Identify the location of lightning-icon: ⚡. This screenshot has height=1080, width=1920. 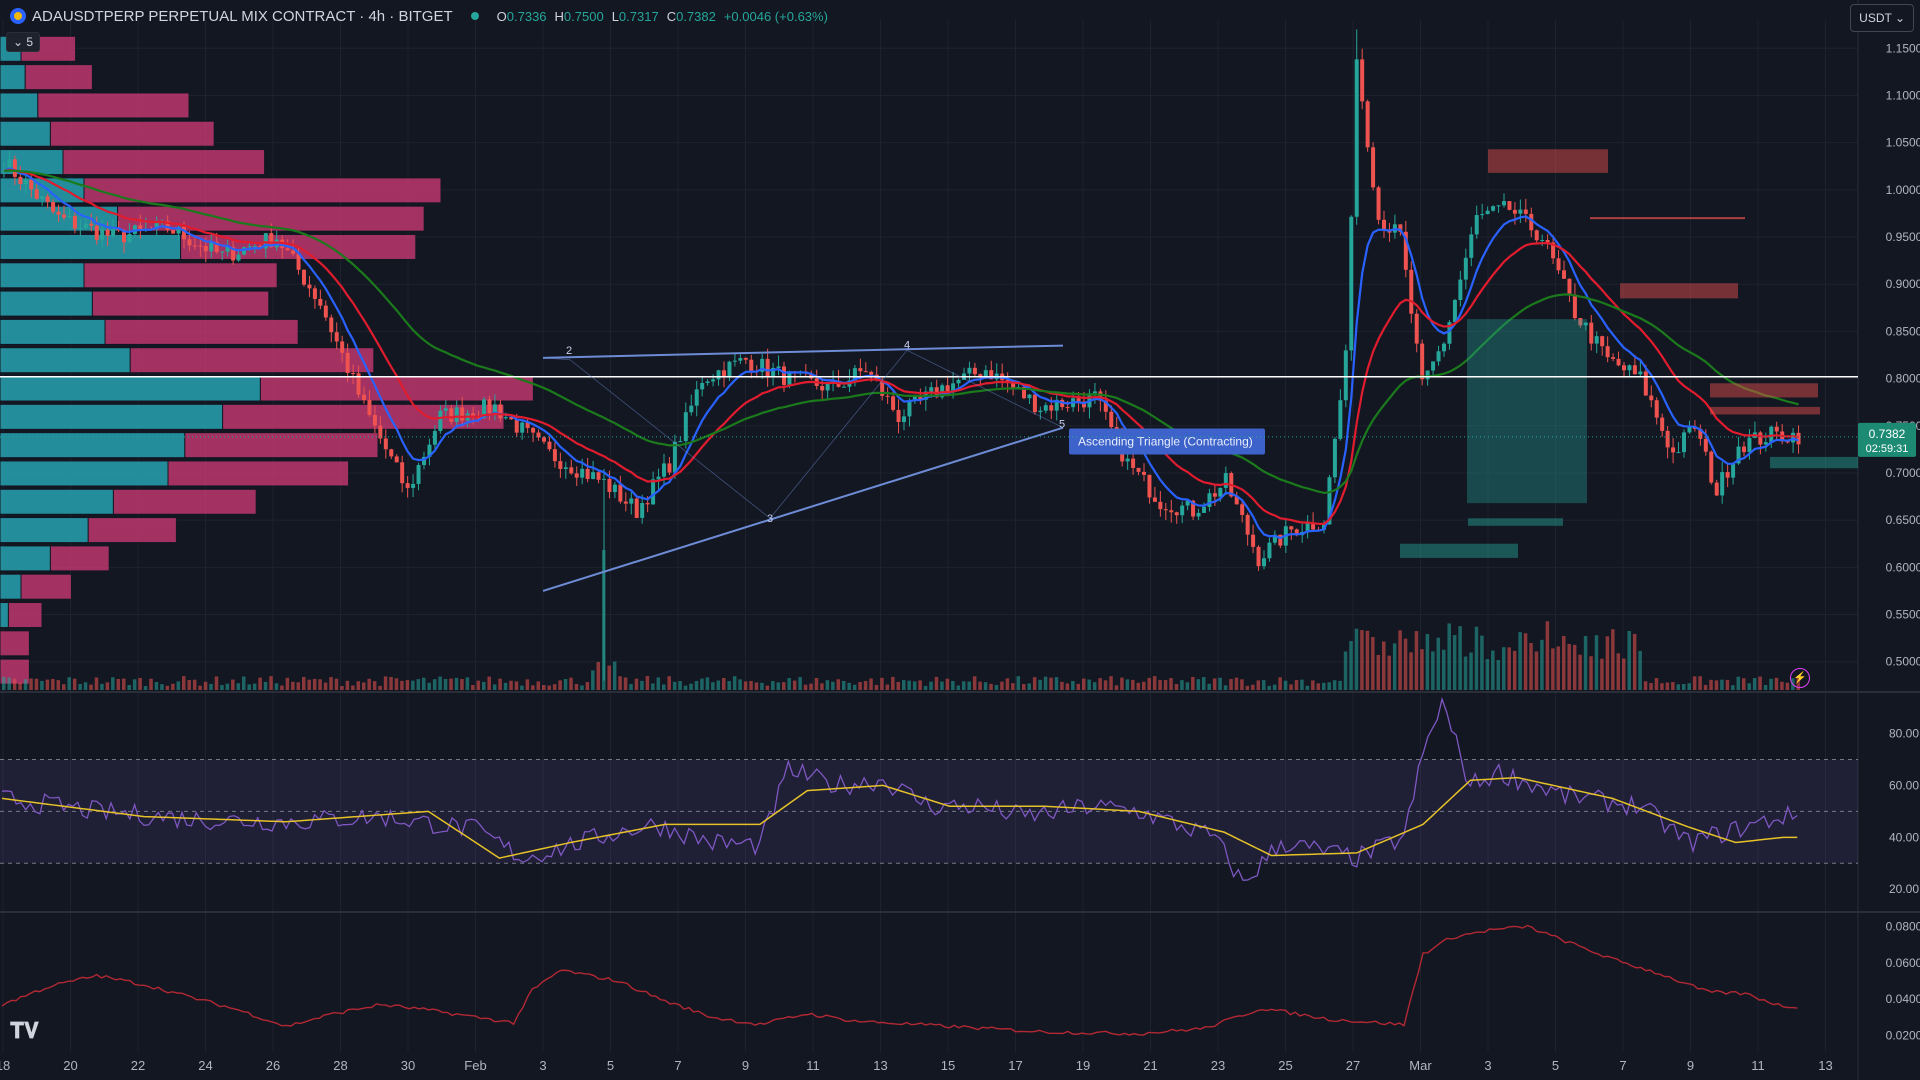
(1800, 678).